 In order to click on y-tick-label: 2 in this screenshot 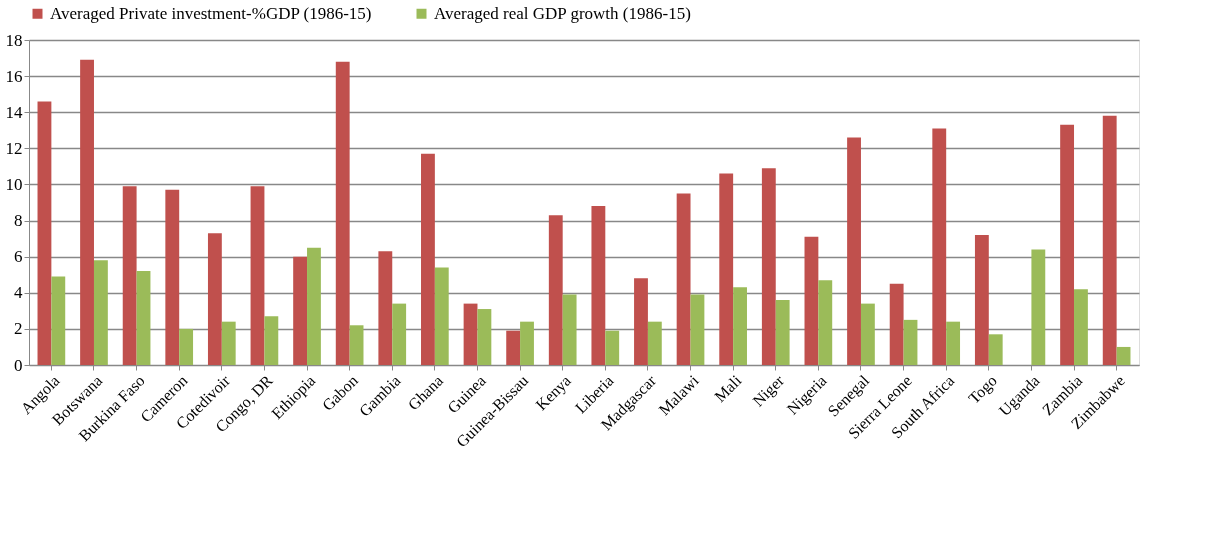, I will do `click(18, 329)`.